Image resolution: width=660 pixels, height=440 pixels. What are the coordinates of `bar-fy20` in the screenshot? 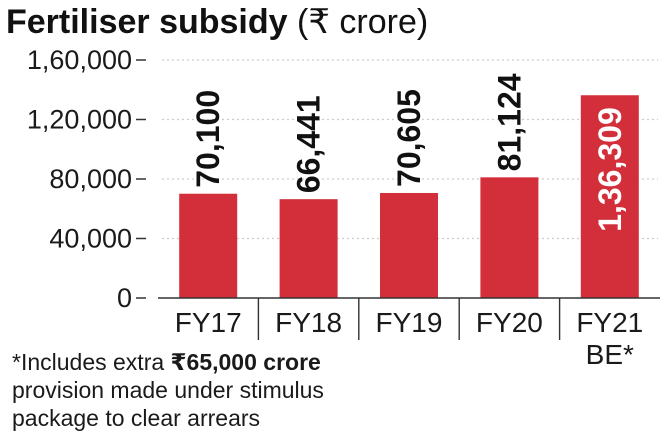 It's located at (509, 237).